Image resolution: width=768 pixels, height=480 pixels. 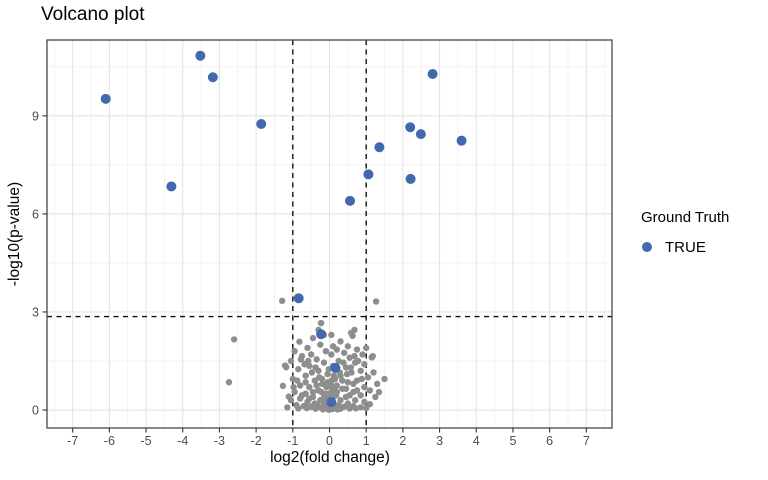 I want to click on x-tick-label: 6, so click(x=549, y=441).